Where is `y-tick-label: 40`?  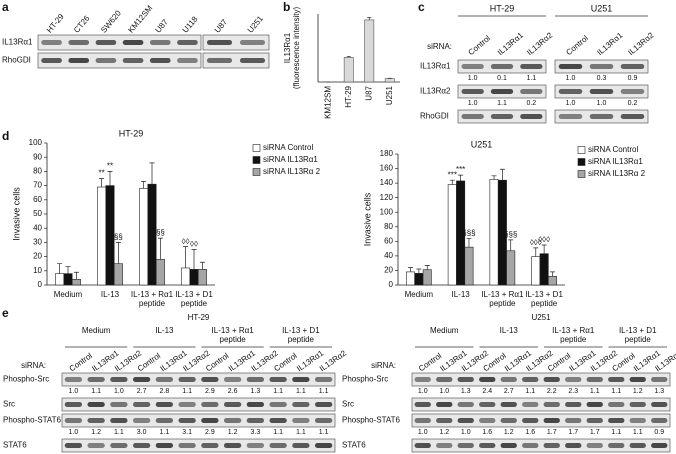
y-tick-label: 40 is located at coordinates (37, 227).